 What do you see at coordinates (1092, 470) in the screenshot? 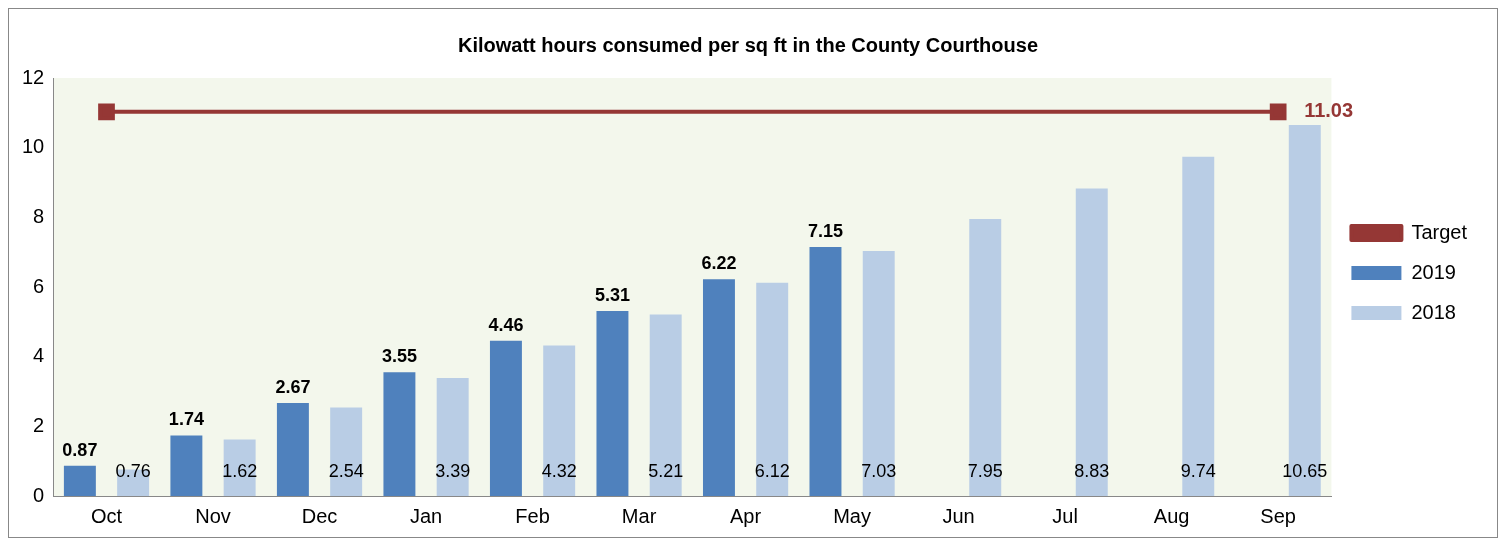
I see `data-label: 8.83` at bounding box center [1092, 470].